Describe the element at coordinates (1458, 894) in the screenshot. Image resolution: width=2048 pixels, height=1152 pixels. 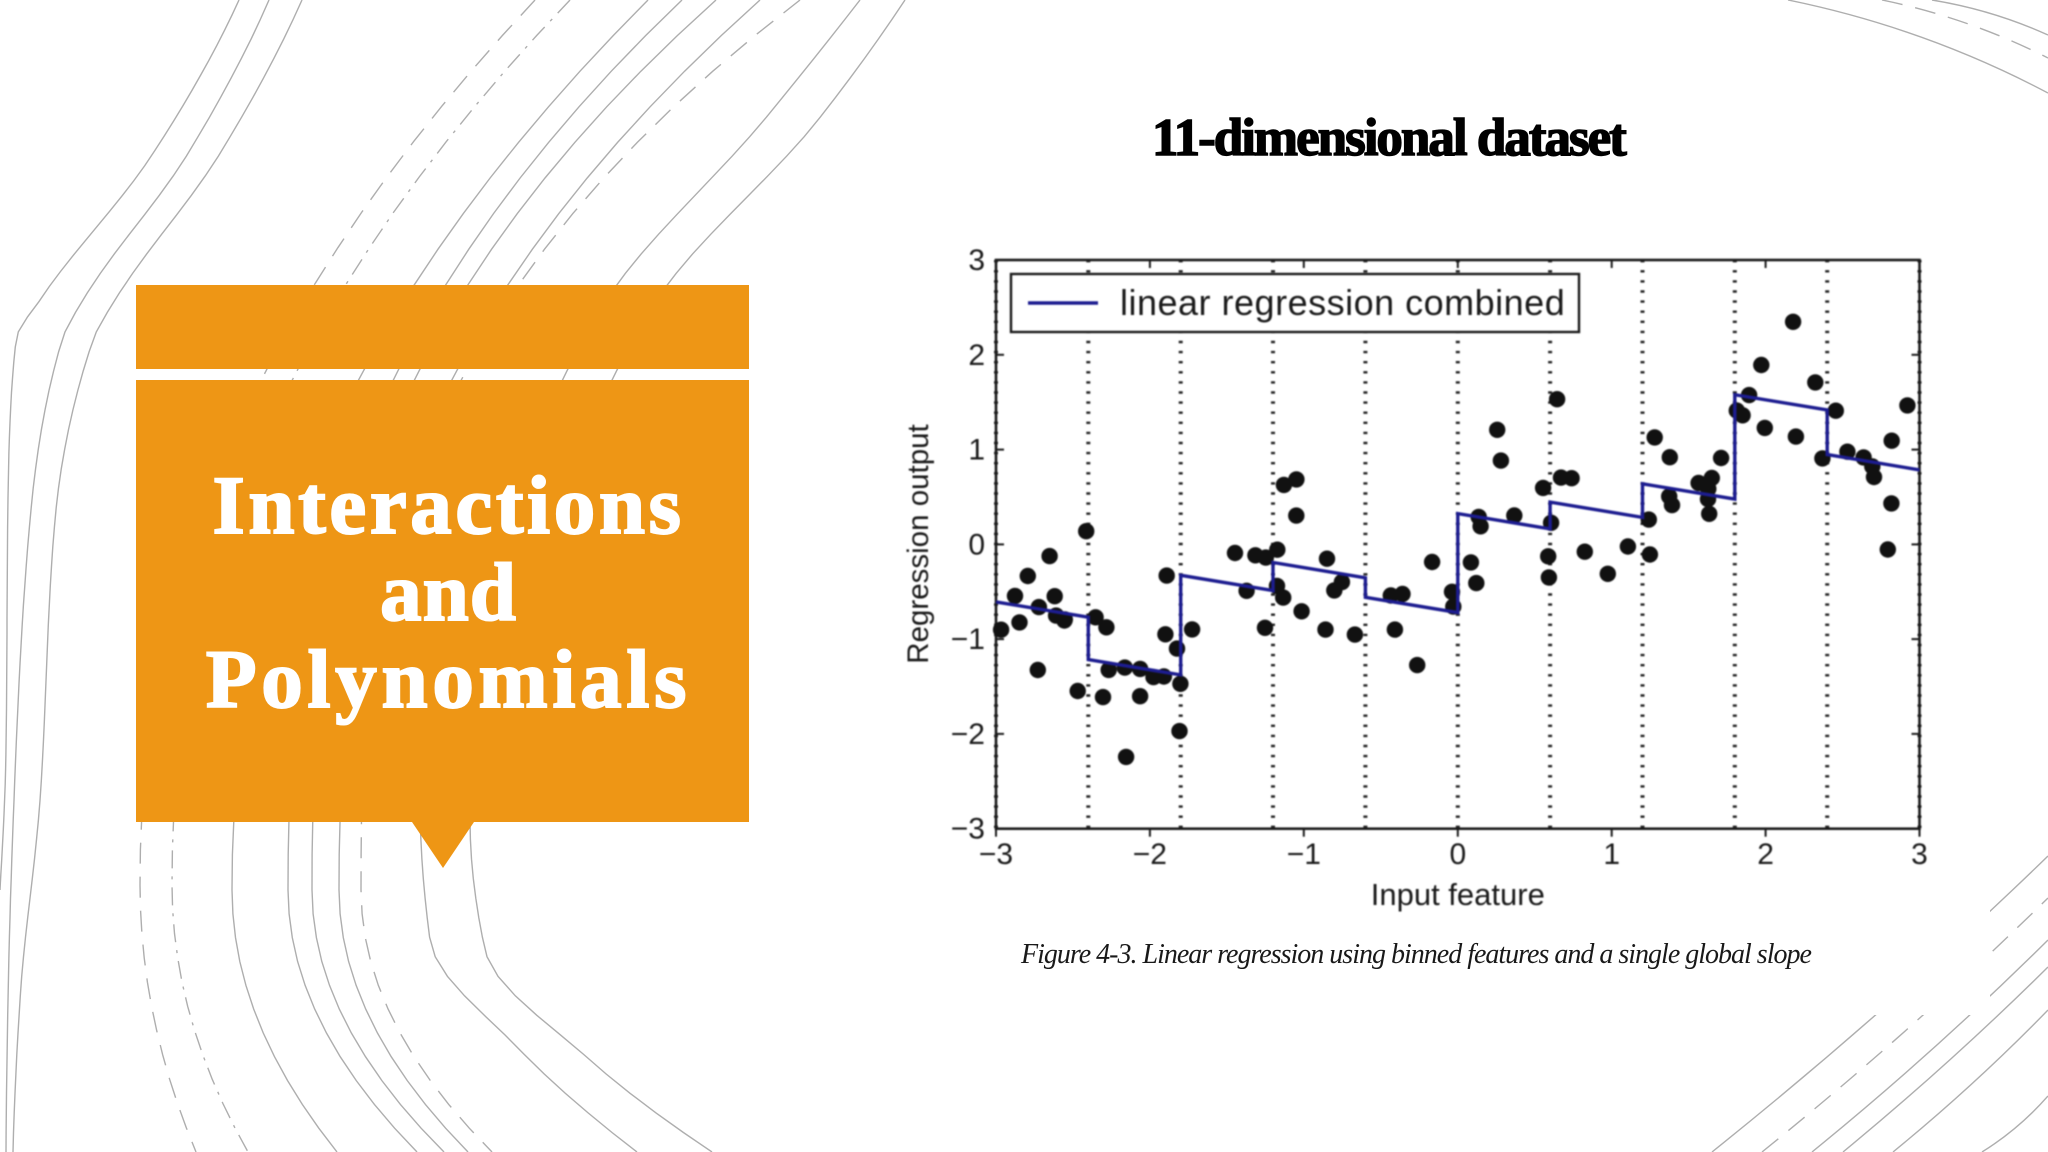
I see `svg-text: Input feature` at that location.